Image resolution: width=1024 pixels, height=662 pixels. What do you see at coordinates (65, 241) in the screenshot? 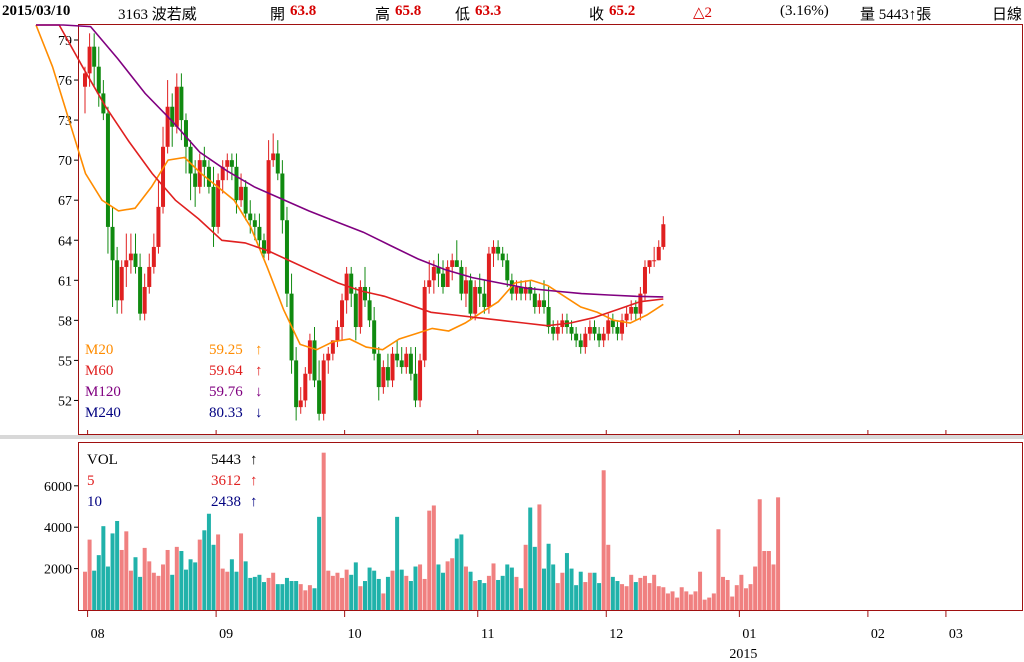
I see `price-tick-label: 64` at bounding box center [65, 241].